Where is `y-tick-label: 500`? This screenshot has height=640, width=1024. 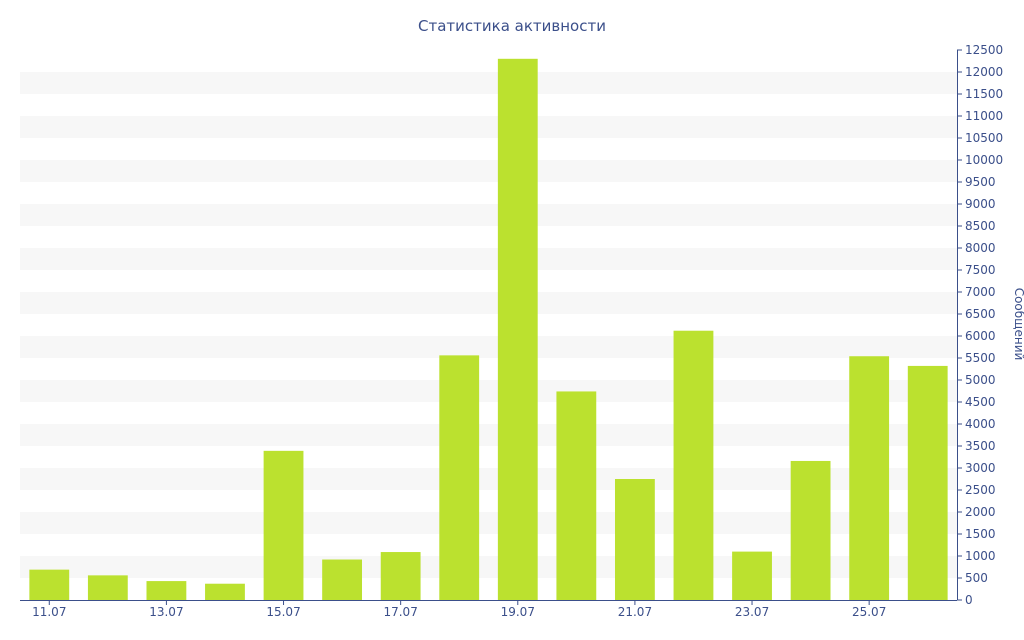 y-tick-label: 500 is located at coordinates (976, 578).